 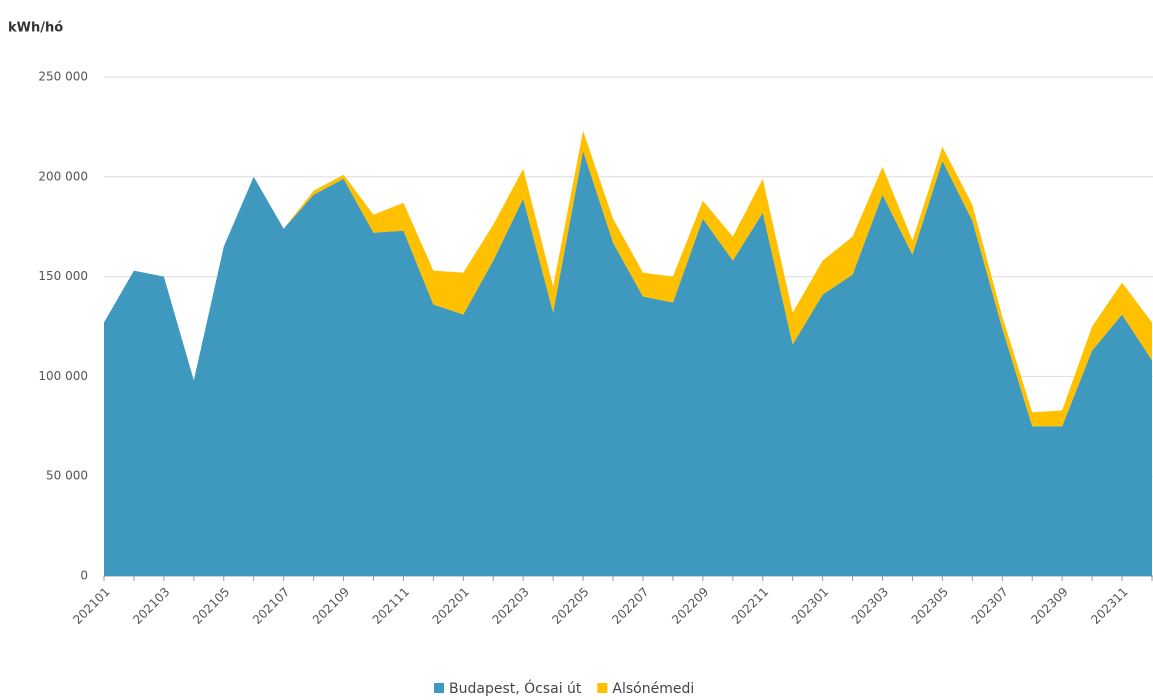 What do you see at coordinates (451, 606) in the screenshot?
I see `x-tick-label: 202201` at bounding box center [451, 606].